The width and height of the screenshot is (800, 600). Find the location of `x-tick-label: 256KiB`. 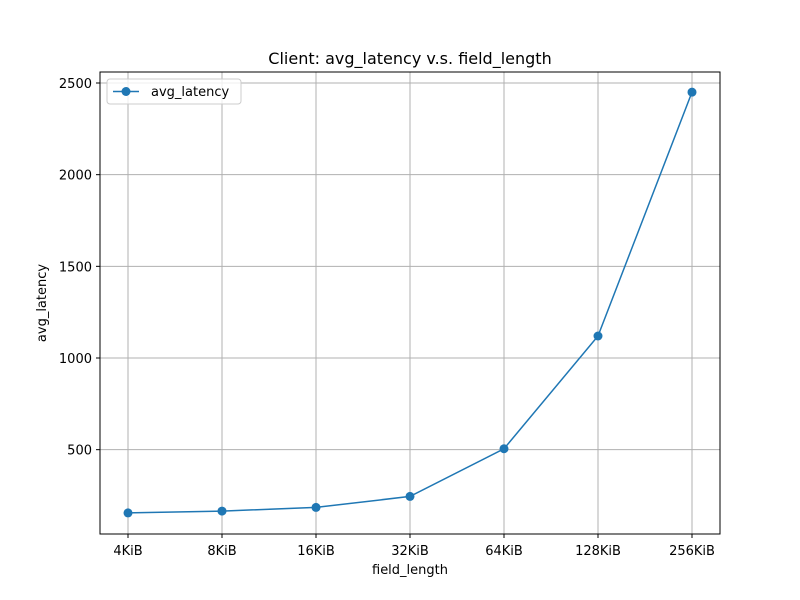

x-tick-label: 256KiB is located at coordinates (692, 551).